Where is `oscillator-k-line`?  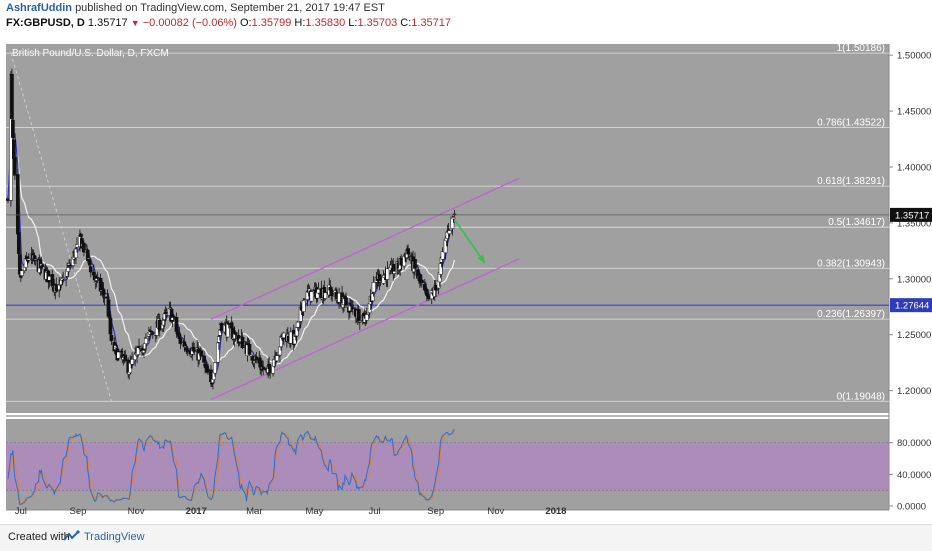
oscillator-k-line is located at coordinates (231, 467).